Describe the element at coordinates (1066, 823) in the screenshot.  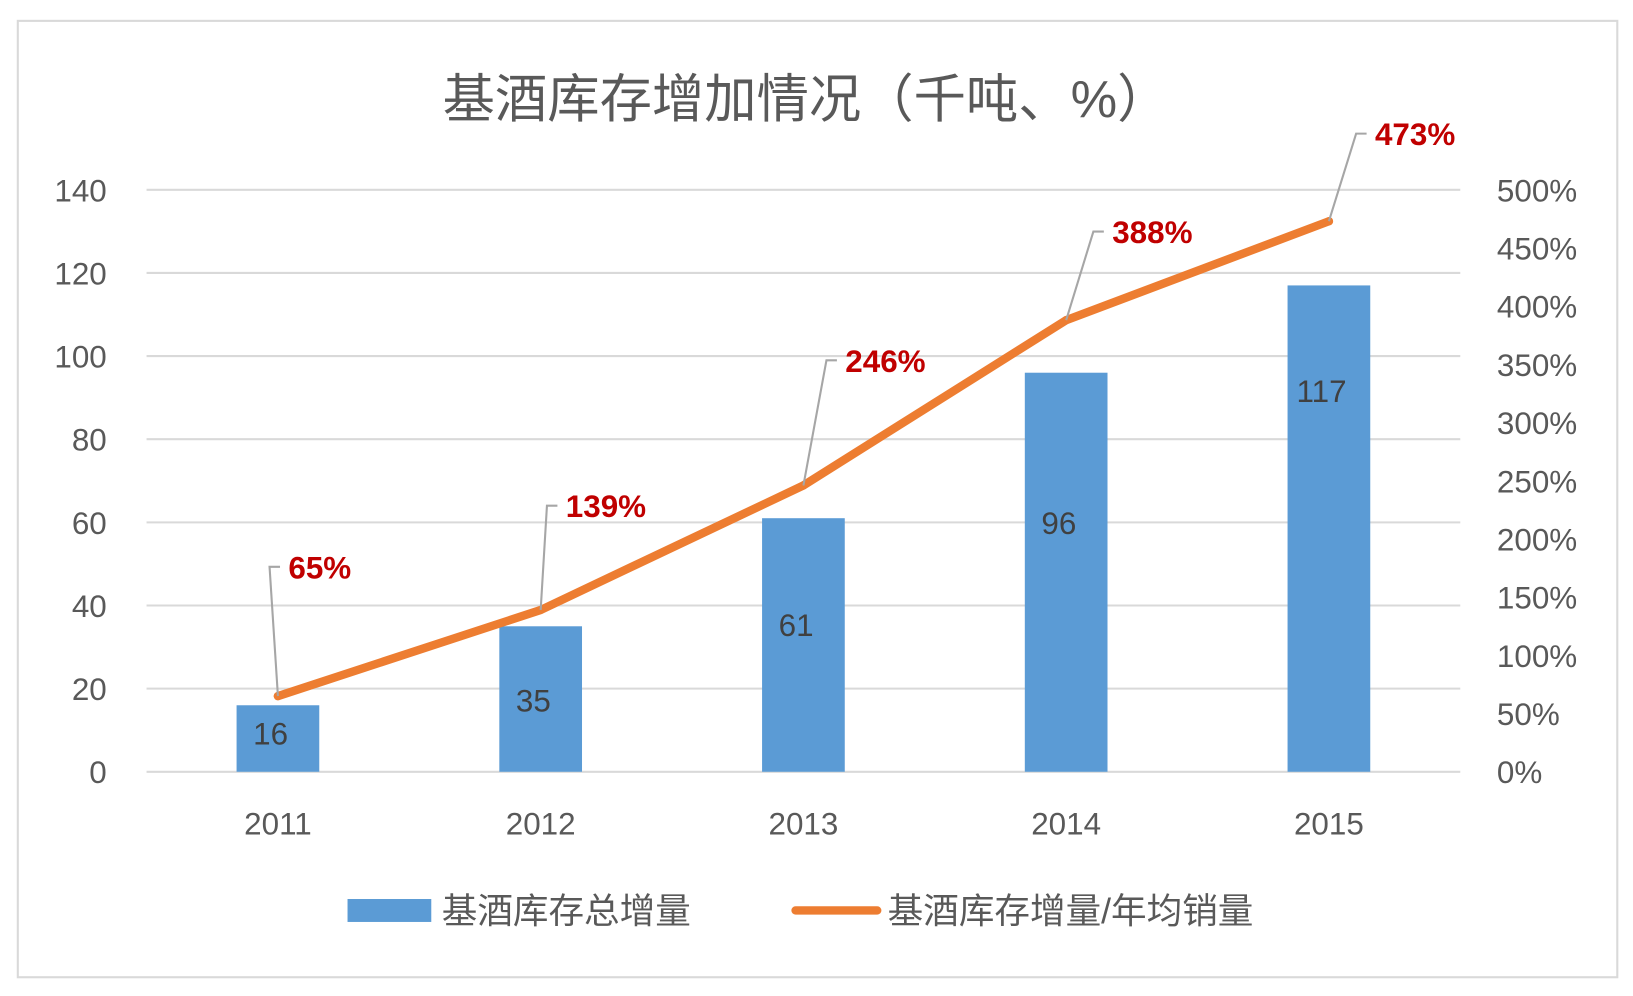
I see `x-tick-label: 2014` at that location.